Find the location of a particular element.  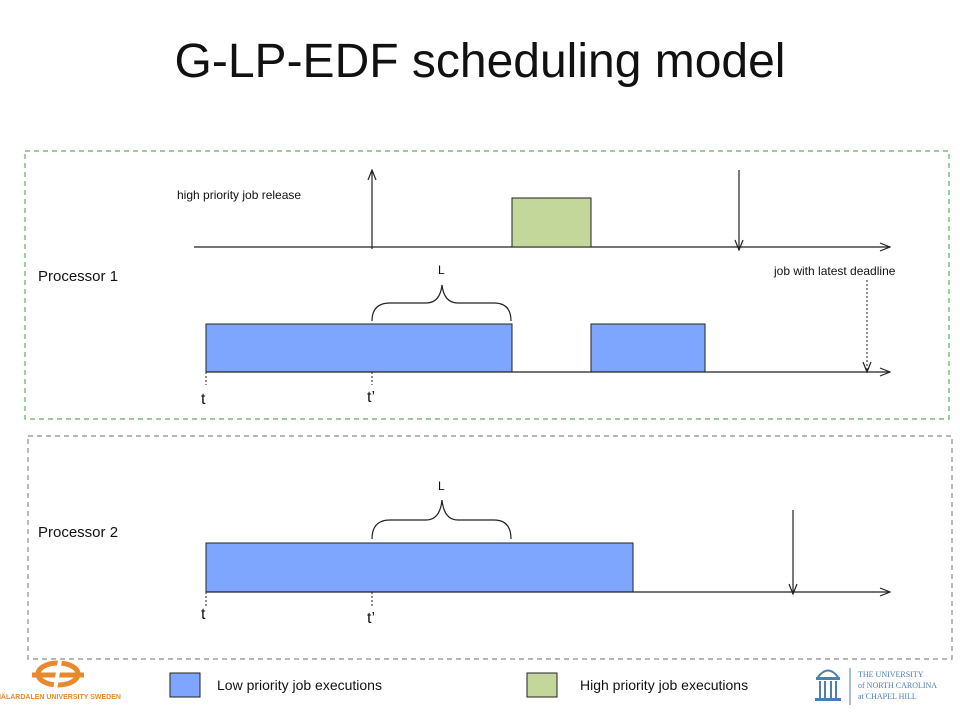

processor1-label: Processor 1 is located at coordinates (78, 276).